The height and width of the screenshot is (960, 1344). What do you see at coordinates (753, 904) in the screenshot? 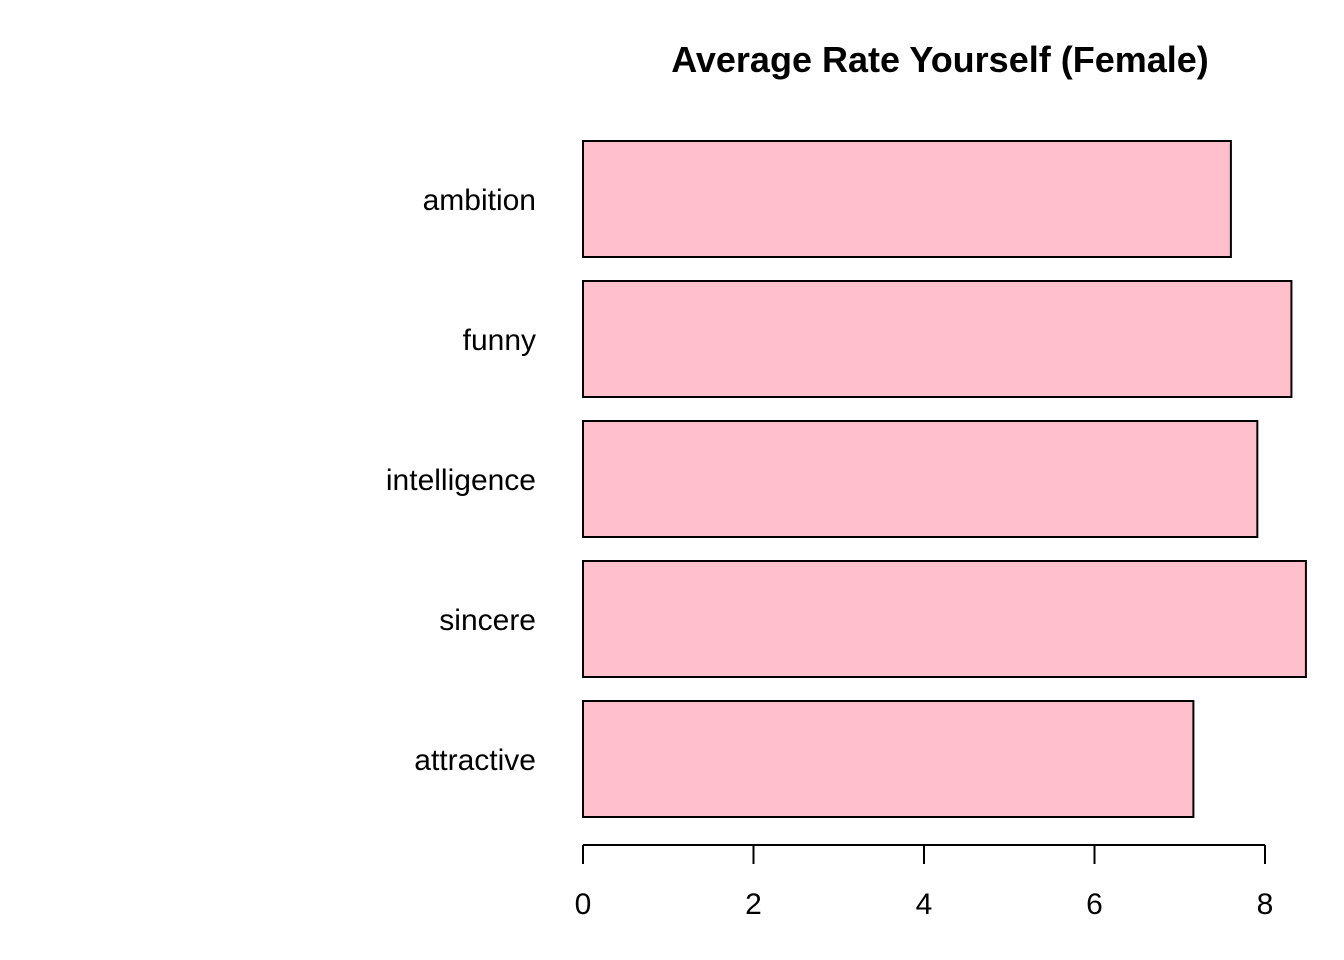
I see `x-tick-label: 2` at bounding box center [753, 904].